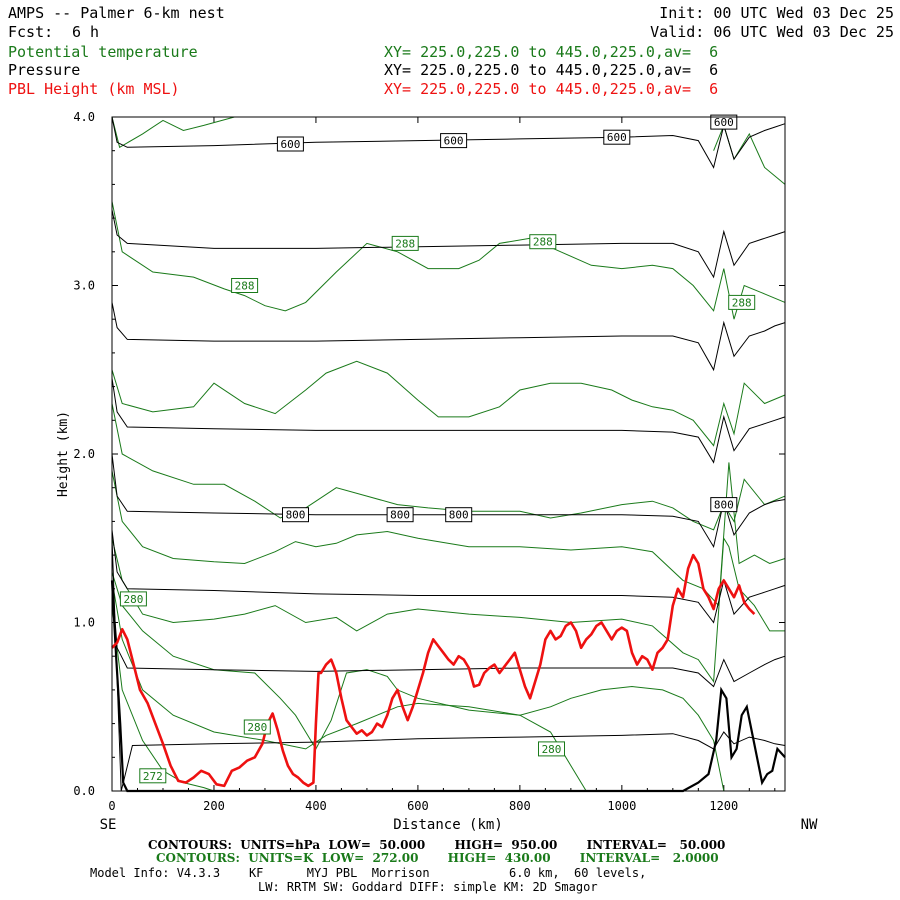 The height and width of the screenshot is (900, 900). I want to click on x-tick-label: 0, so click(111, 806).